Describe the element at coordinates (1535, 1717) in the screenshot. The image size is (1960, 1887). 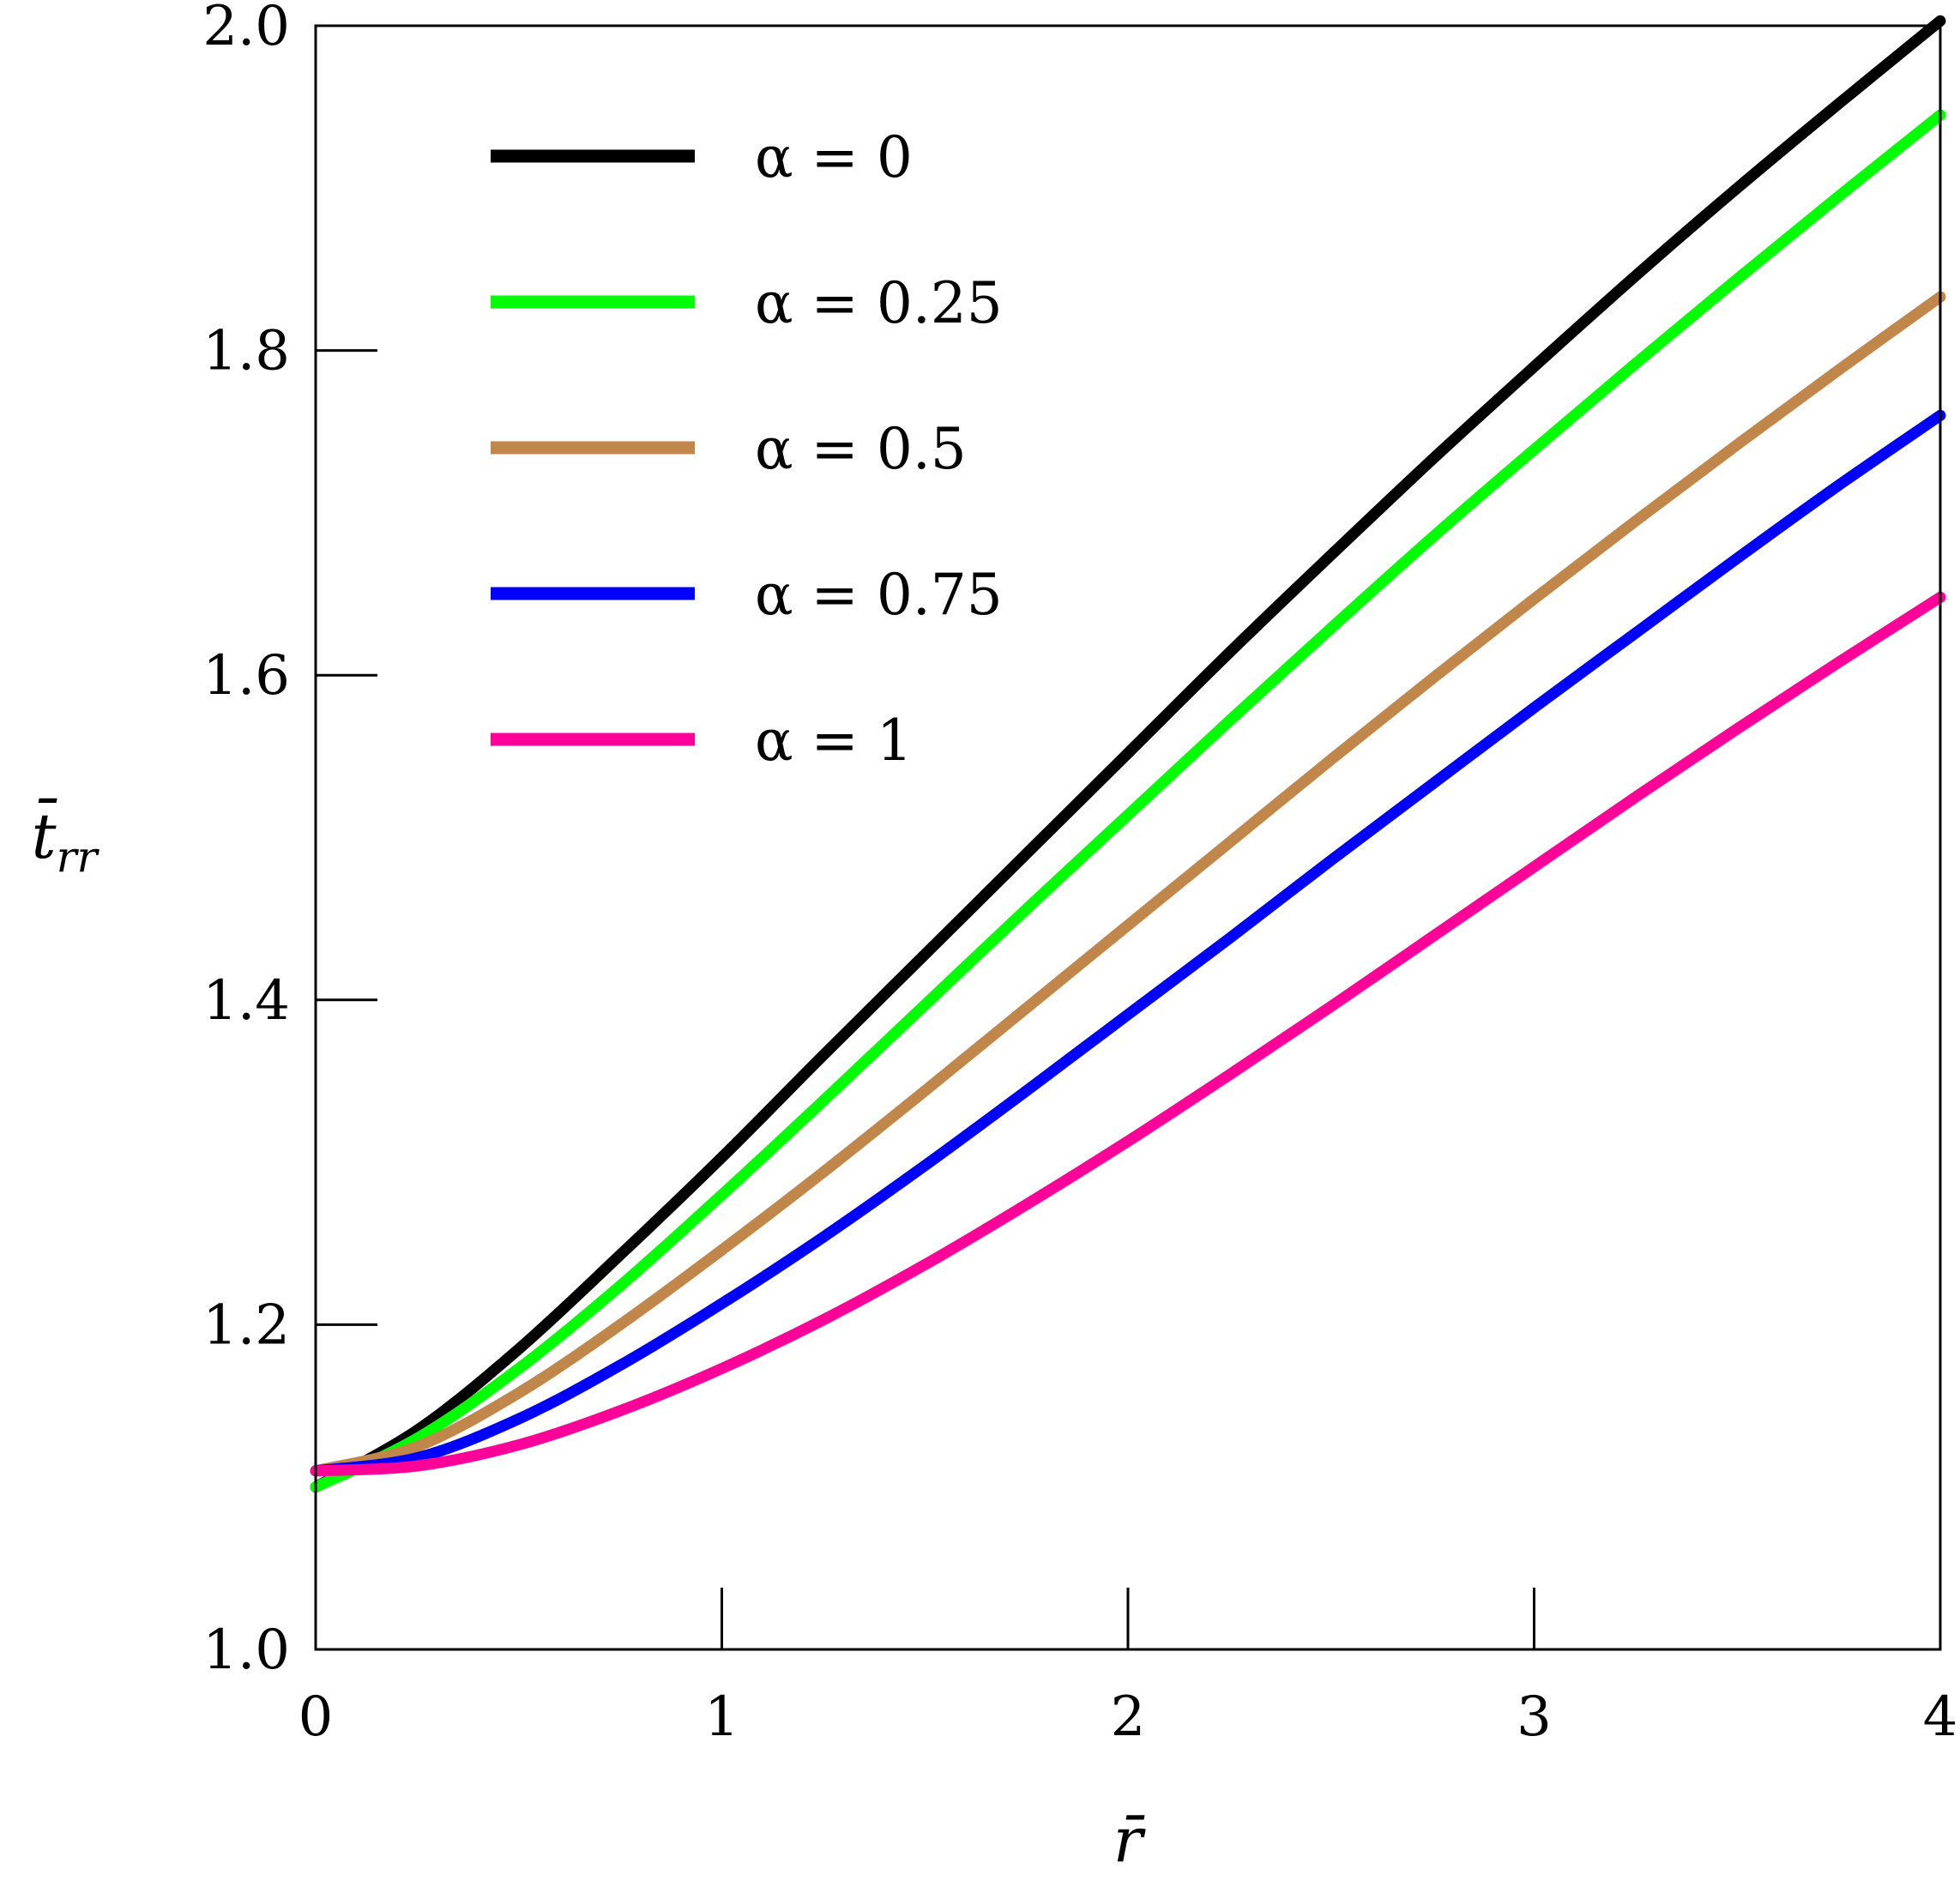
I see `x-tick-label: 3` at that location.